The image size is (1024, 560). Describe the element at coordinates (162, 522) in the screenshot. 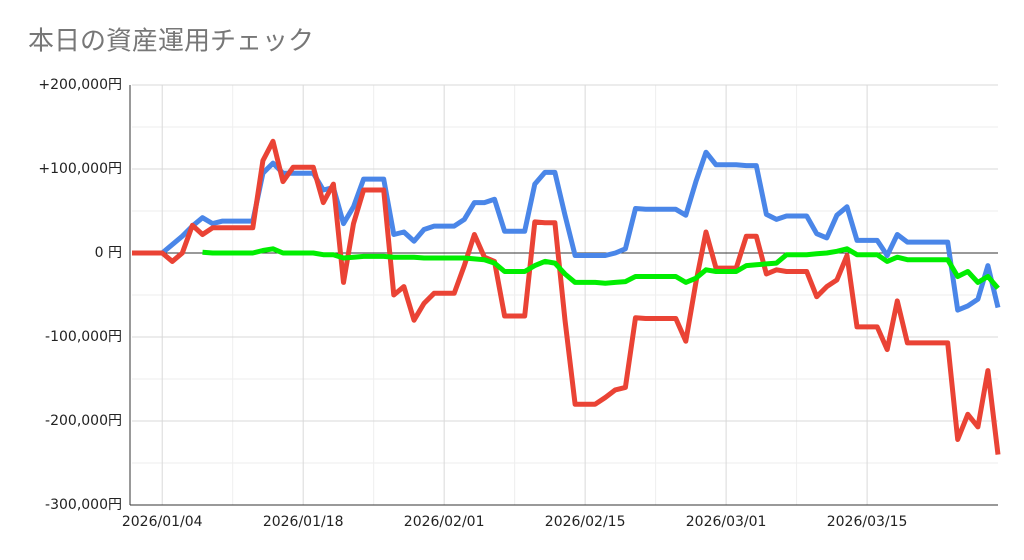

I see `x-tick-label: 2026/01/04` at that location.